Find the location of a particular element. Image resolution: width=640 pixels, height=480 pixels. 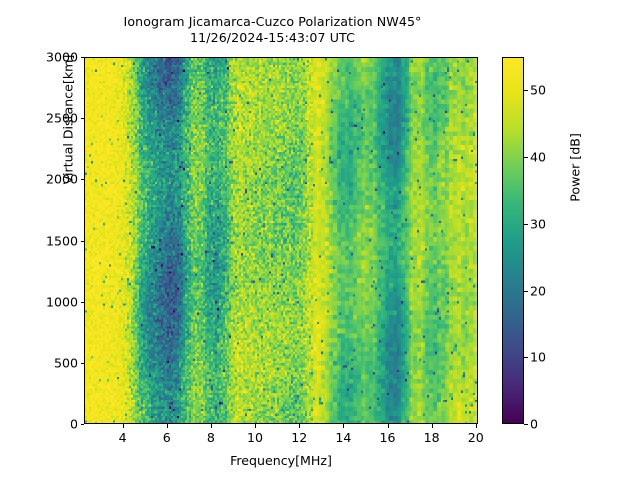

colorbar-tick-label: 20 is located at coordinates (538, 291).